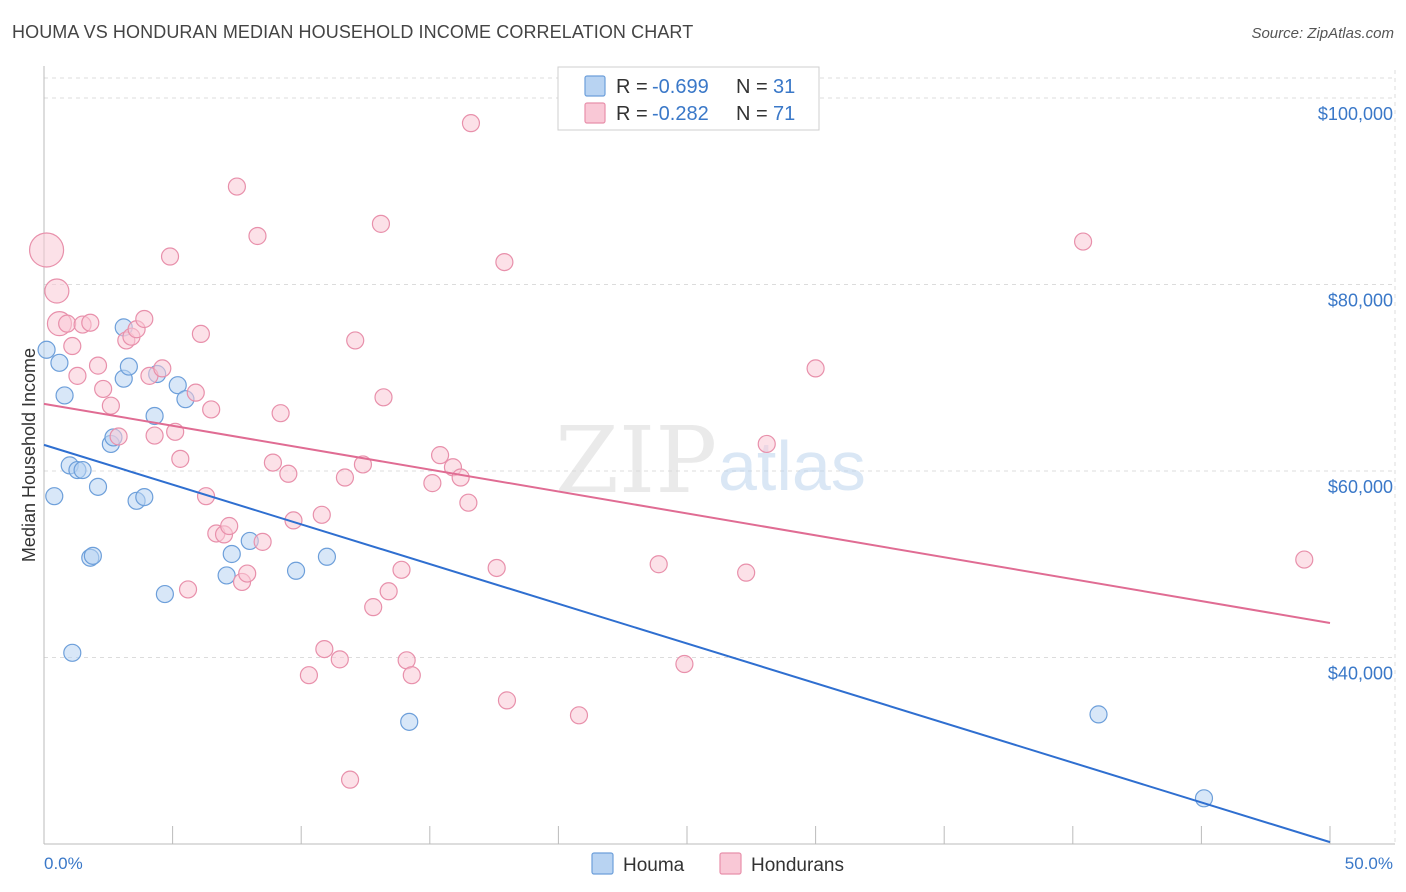  Describe the element at coordinates (784, 87) in the screenshot. I see `legend-houma-n-value: 31` at that location.